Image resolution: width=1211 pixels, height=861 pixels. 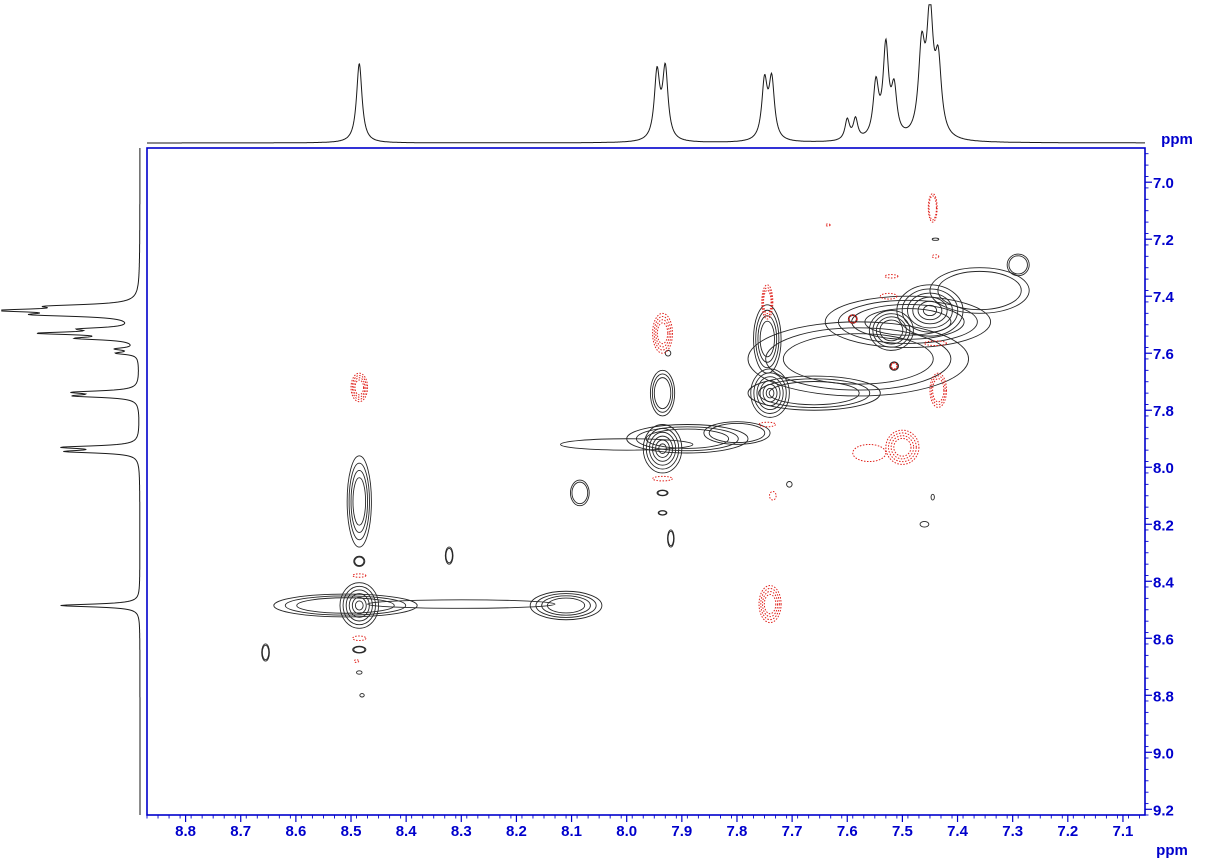 I want to click on y-tick-label: 9.2, so click(x=1163, y=810).